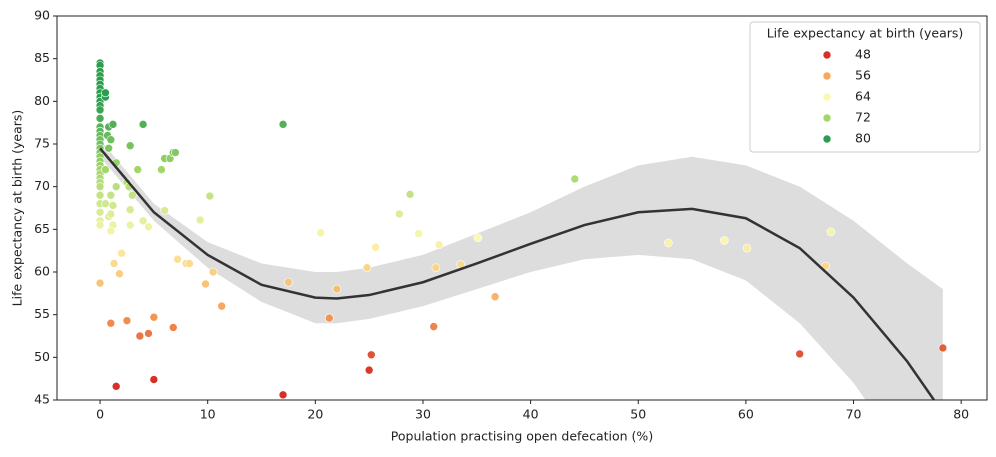  I want to click on x-tick-label: 50, so click(638, 414).